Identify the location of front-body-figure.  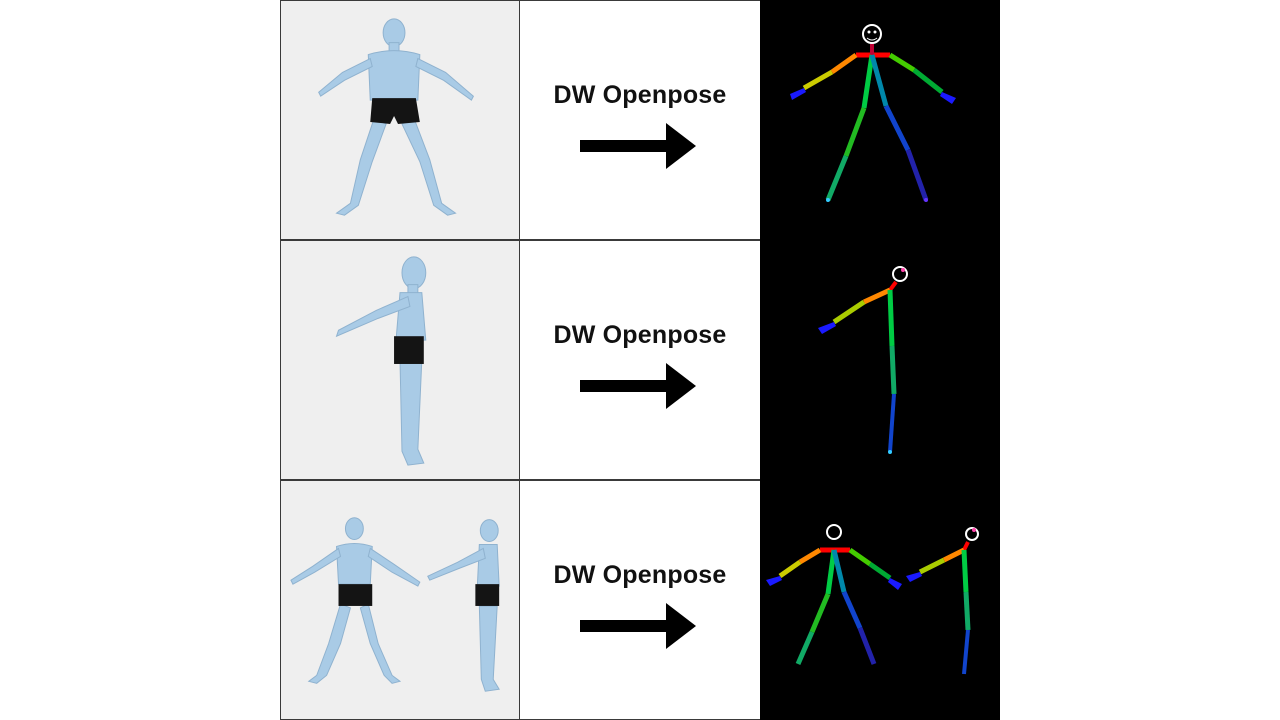
(396, 117).